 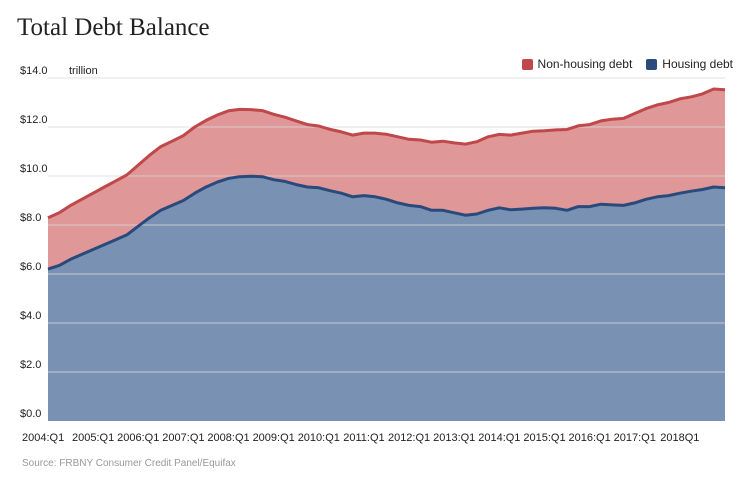 I want to click on x-tick-label: 2008:Q1, so click(x=228, y=438).